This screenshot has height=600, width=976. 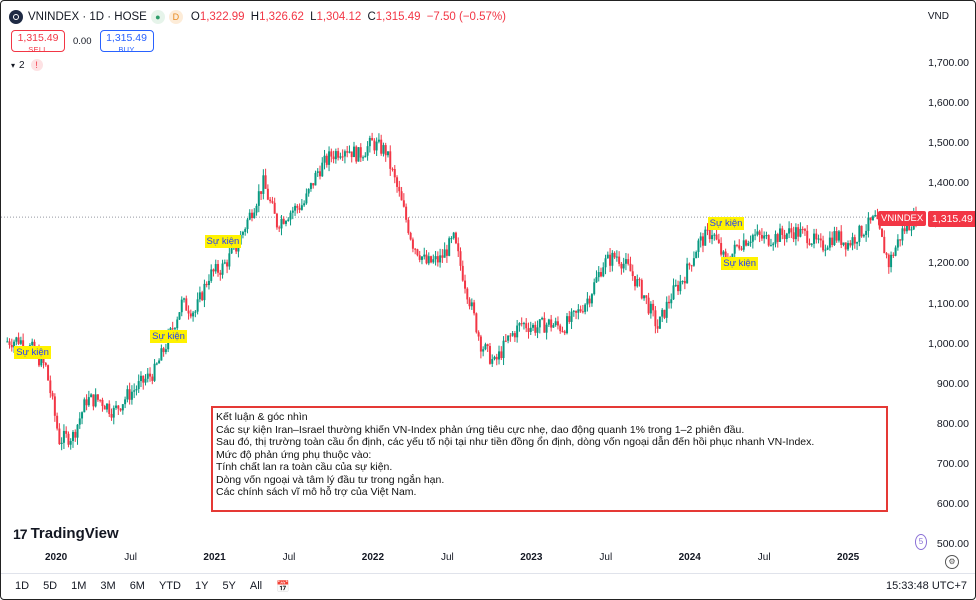 What do you see at coordinates (126, 42) in the screenshot?
I see `buy-button: 1,315.49 BUY` at bounding box center [126, 42].